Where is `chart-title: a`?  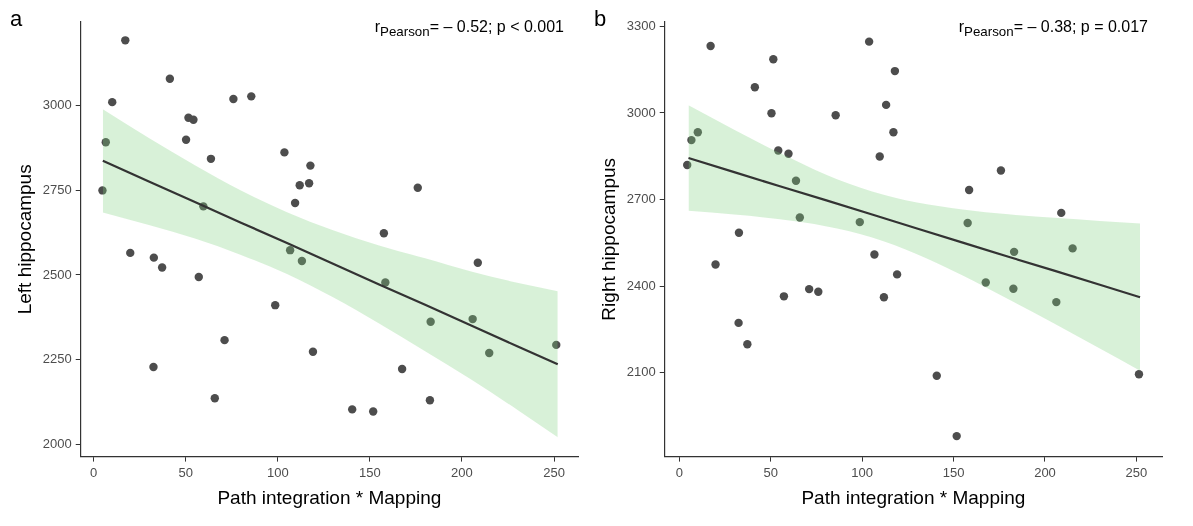
chart-title: a is located at coordinates (16, 19).